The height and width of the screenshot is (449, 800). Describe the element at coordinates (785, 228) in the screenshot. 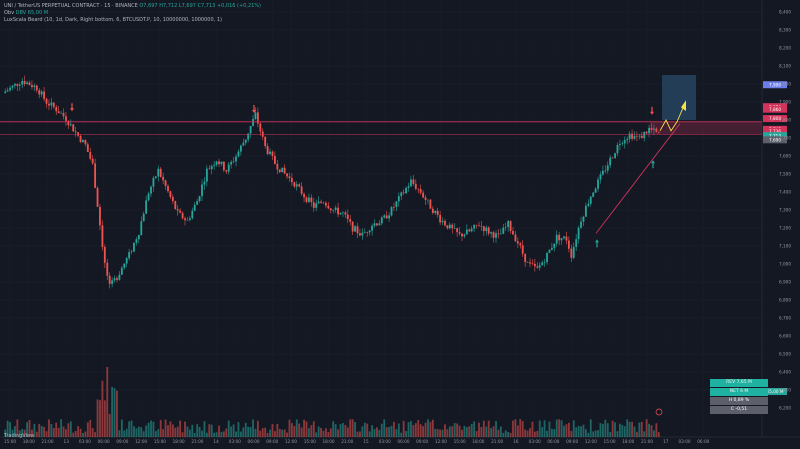

I see `price-tick-label: 7,200` at that location.